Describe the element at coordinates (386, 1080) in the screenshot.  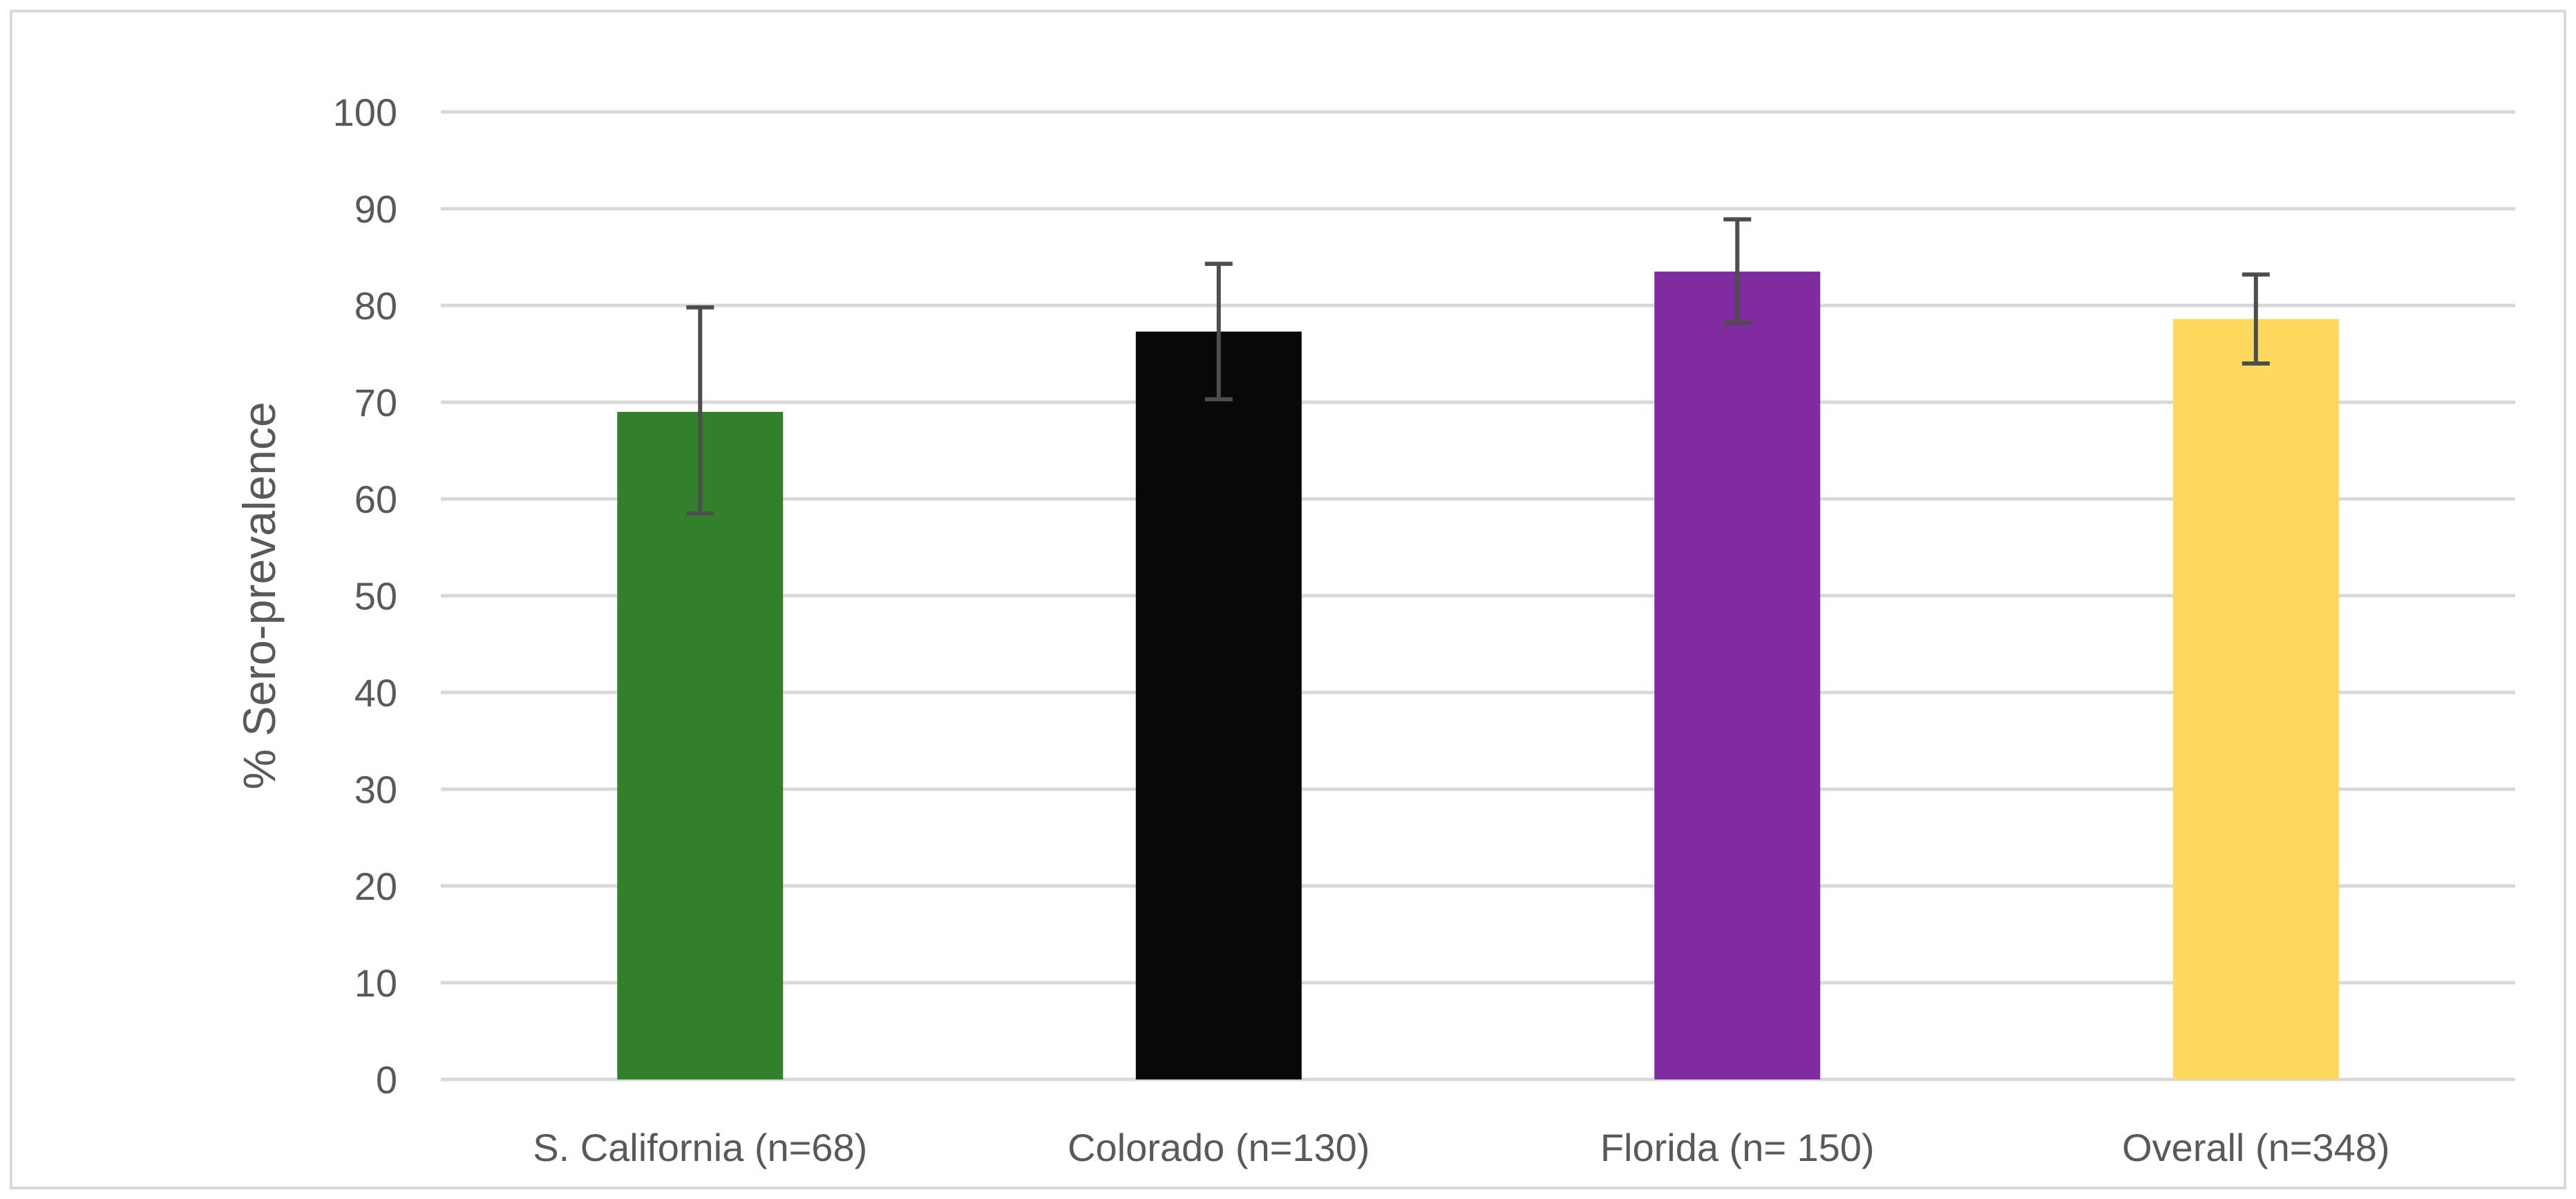
I see `y-tick-label: 0` at that location.